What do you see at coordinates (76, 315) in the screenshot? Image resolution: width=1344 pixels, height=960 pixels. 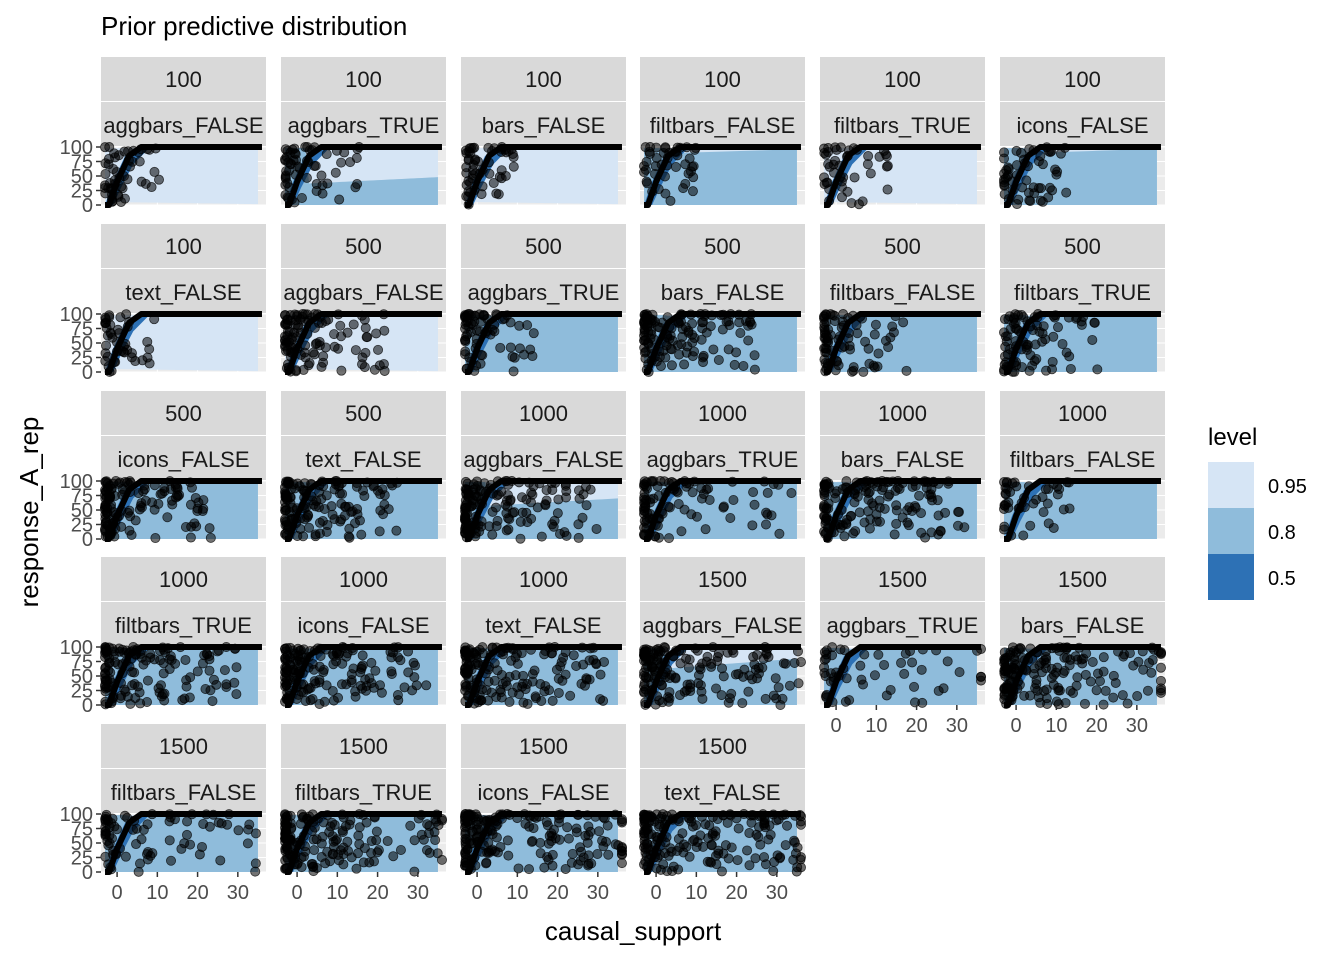 I see `y-tick-label: 100` at bounding box center [76, 315].